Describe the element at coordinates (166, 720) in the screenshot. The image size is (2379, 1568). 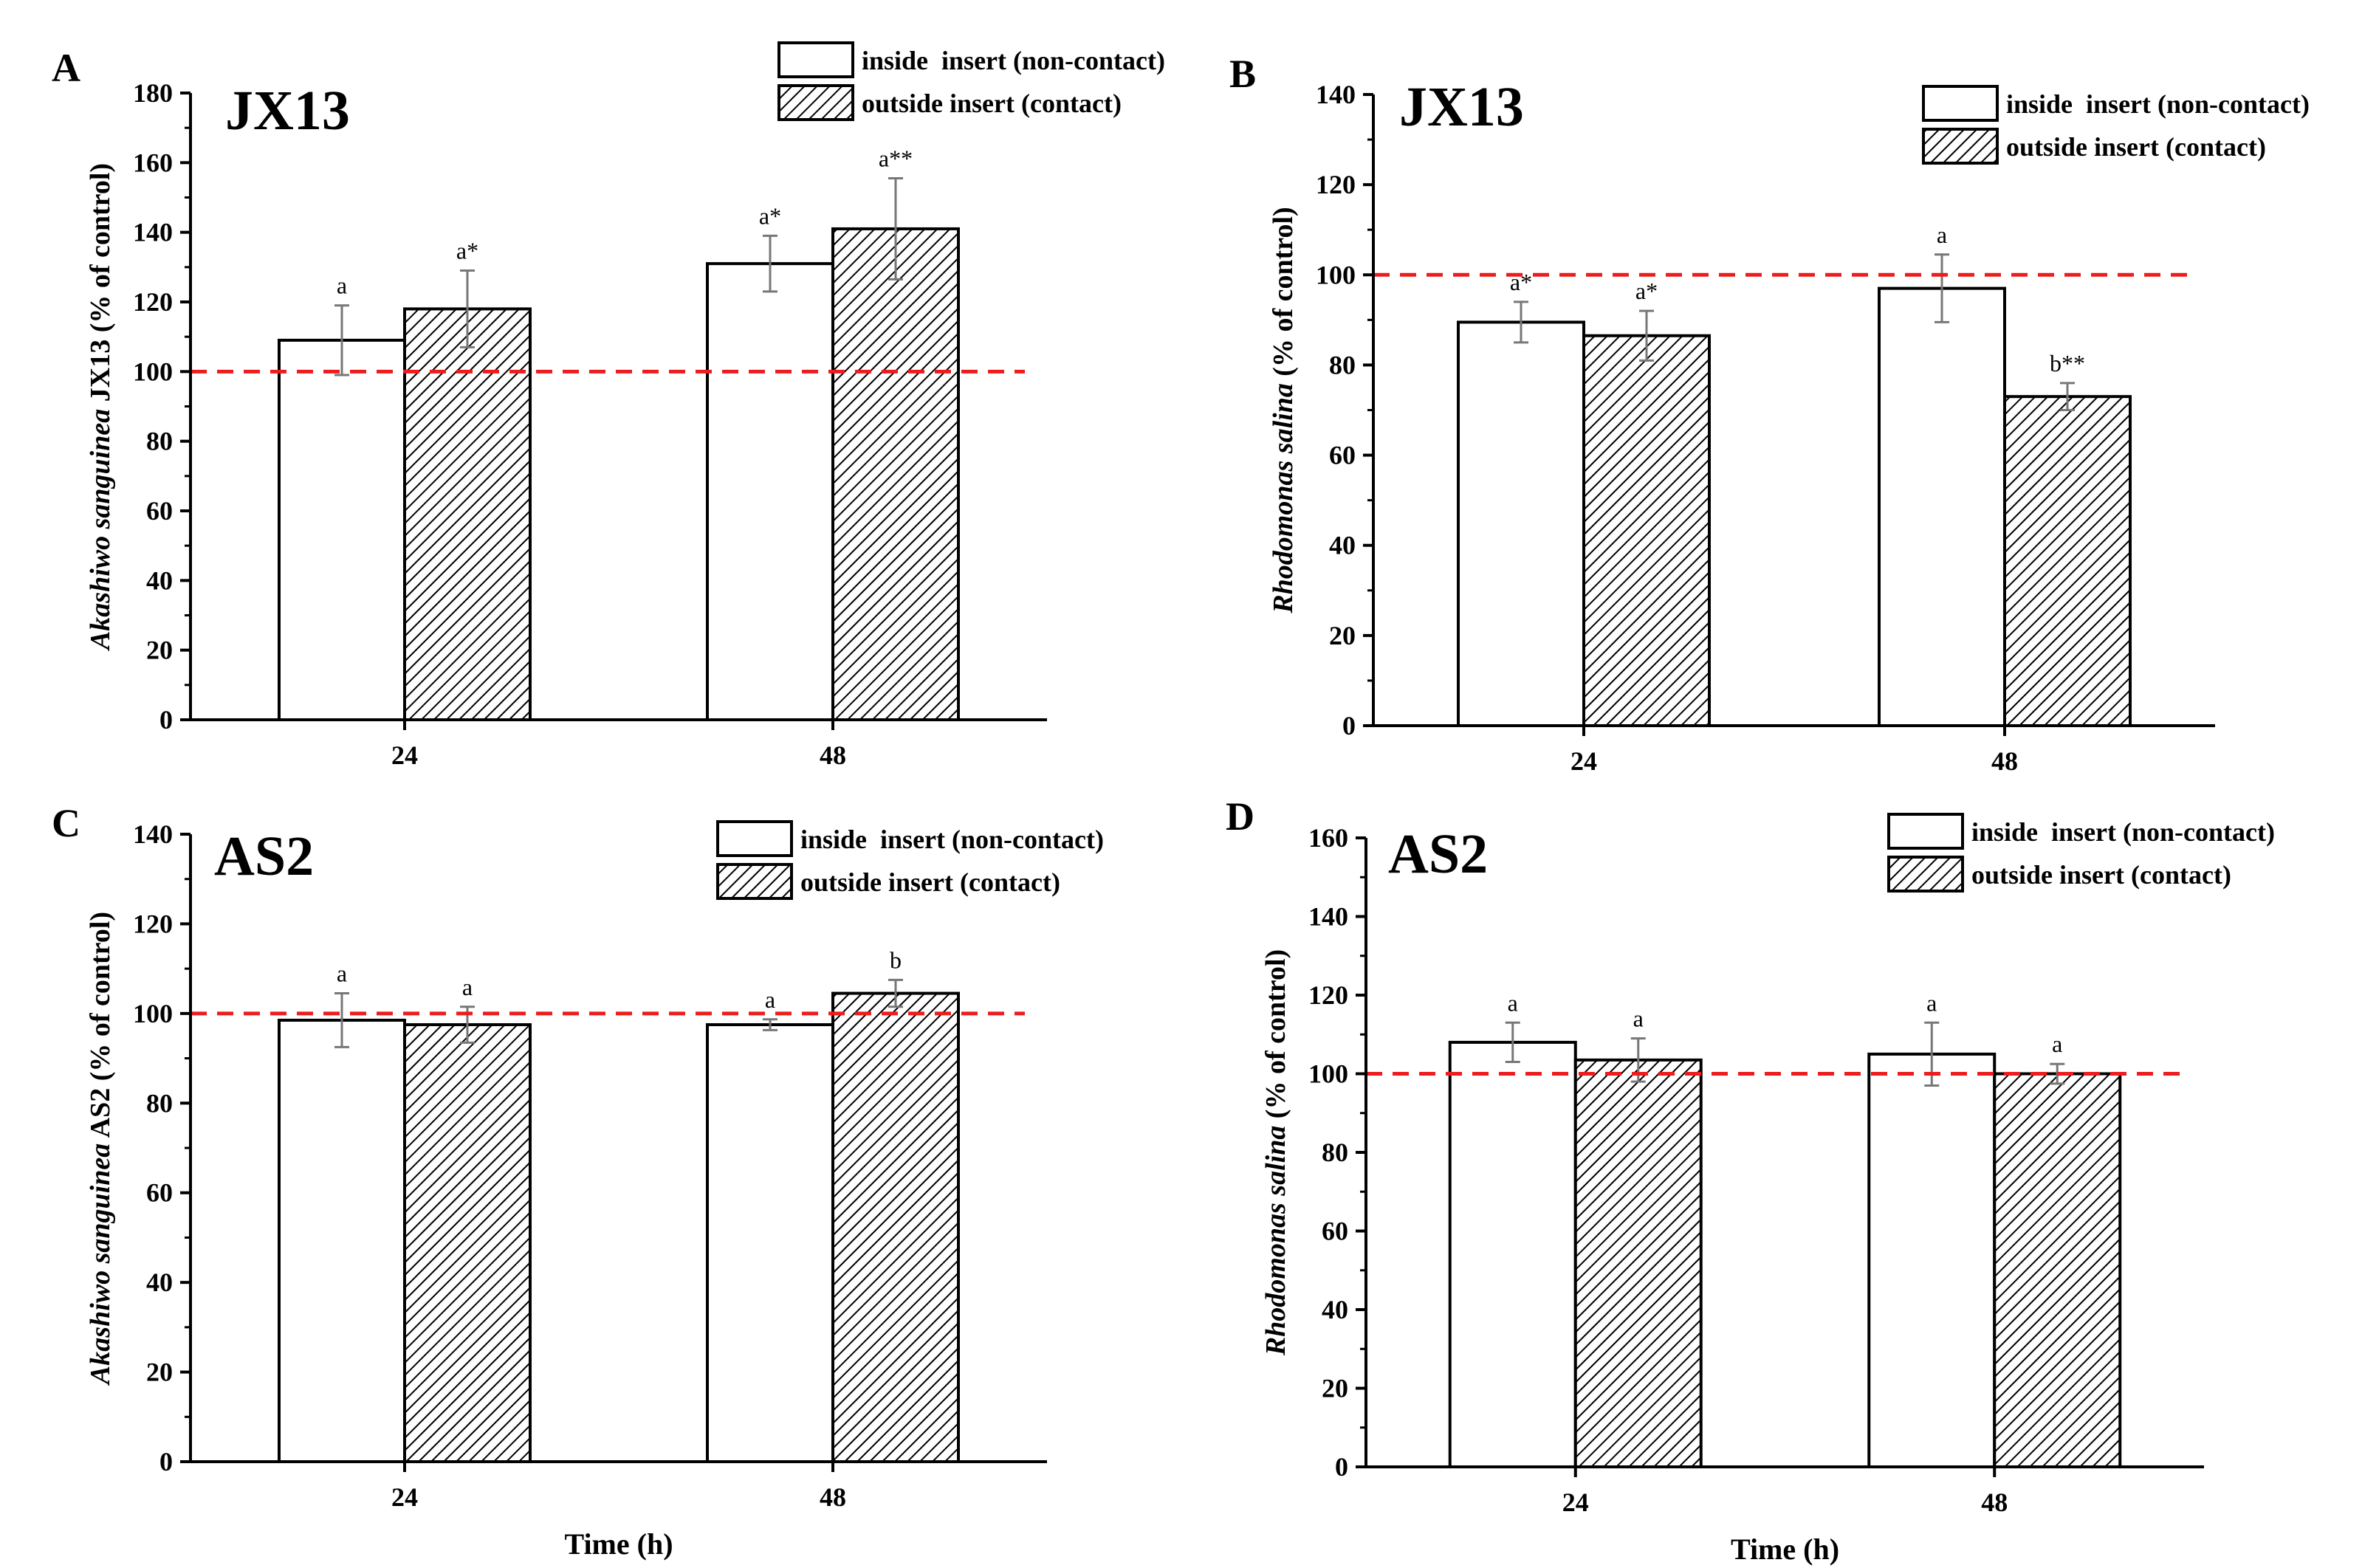
I see `panel-a-ytick-label: 0` at that location.